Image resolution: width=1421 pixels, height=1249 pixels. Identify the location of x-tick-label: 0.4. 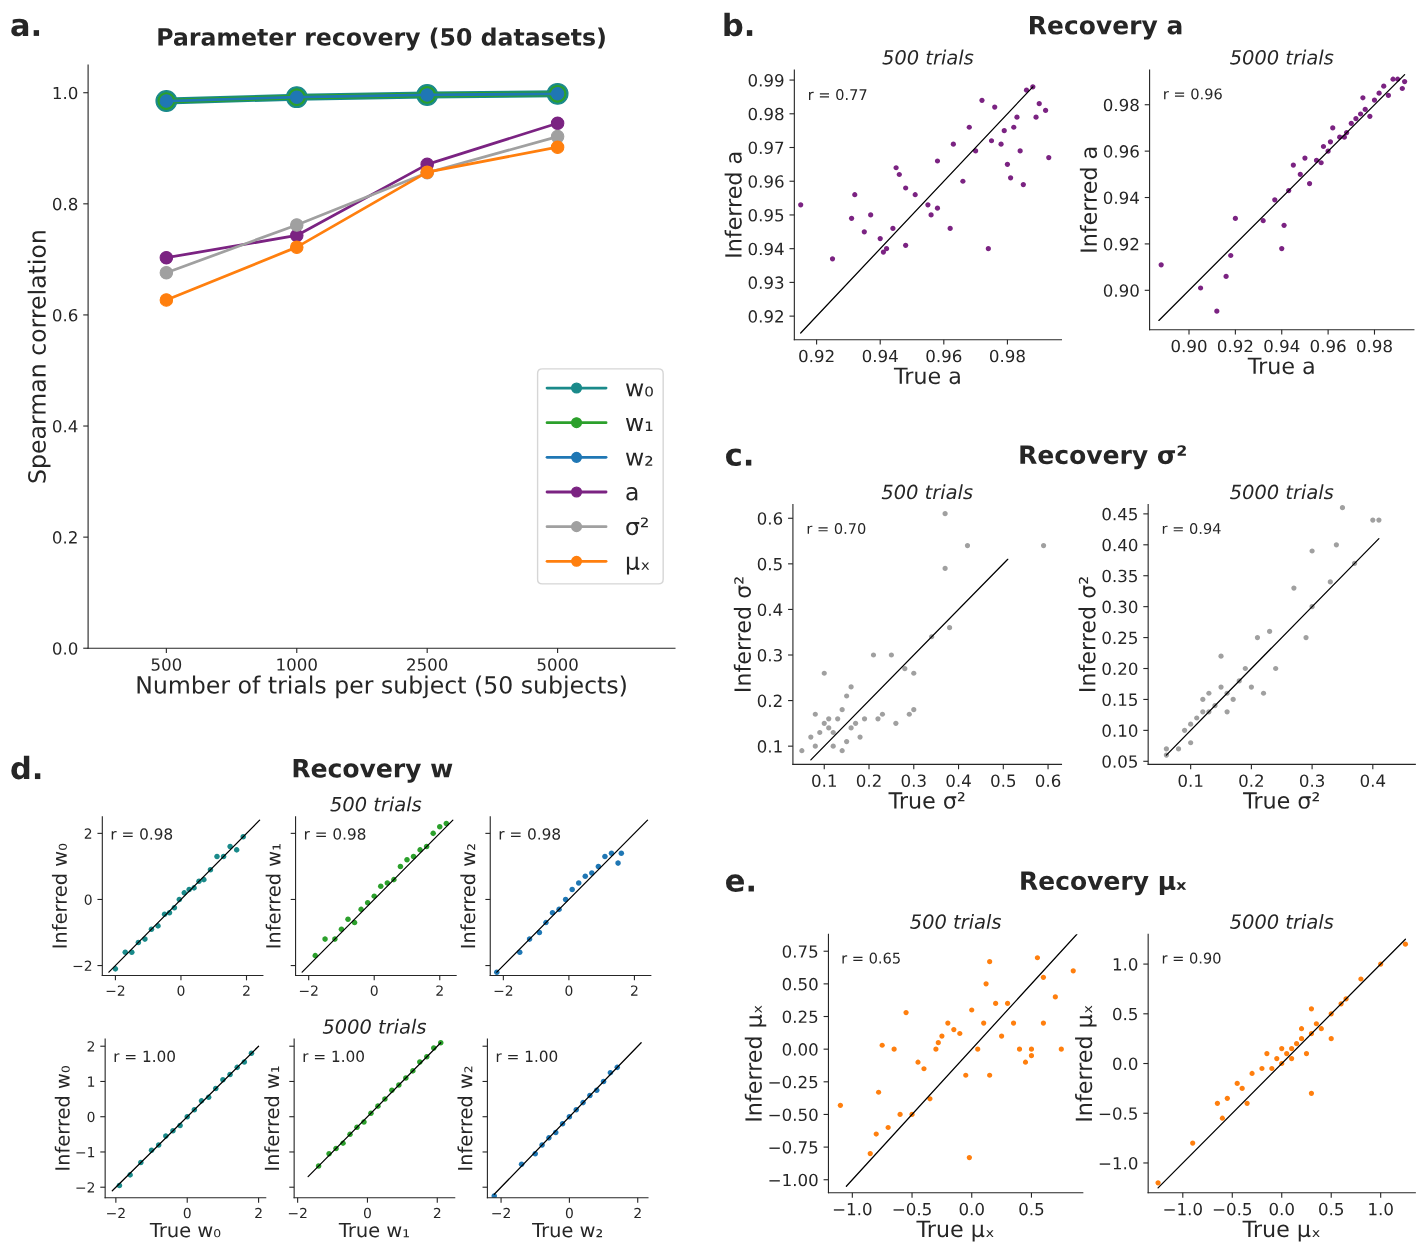
(958, 781).